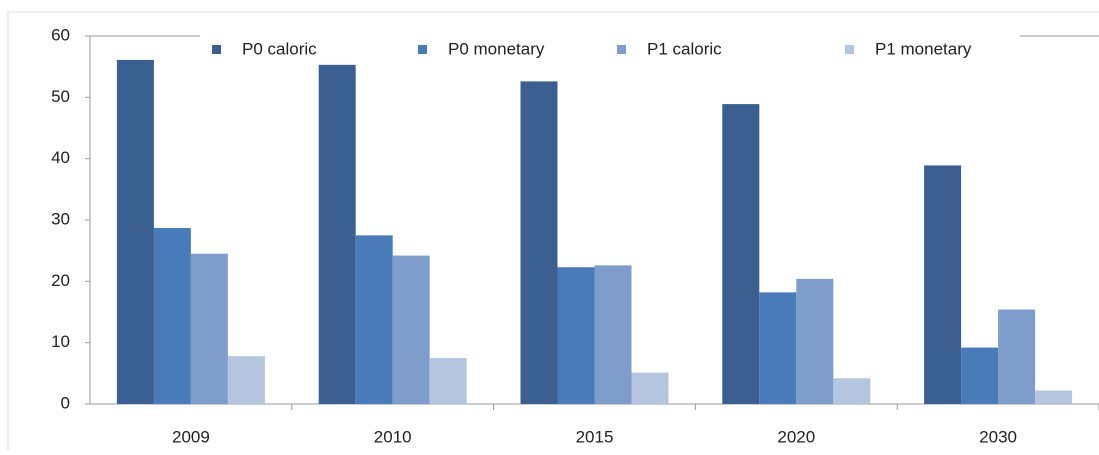 Image resolution: width=1099 pixels, height=455 pixels. Describe the element at coordinates (923, 48) in the screenshot. I see `legend-label: P1 monetary` at that location.